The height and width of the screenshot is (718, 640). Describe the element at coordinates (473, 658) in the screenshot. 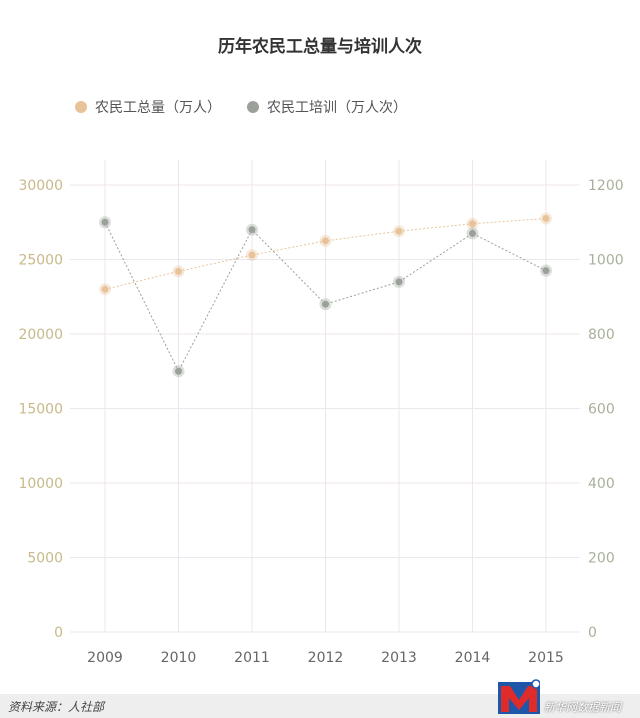

I see `x-tick-label: 2014` at that location.